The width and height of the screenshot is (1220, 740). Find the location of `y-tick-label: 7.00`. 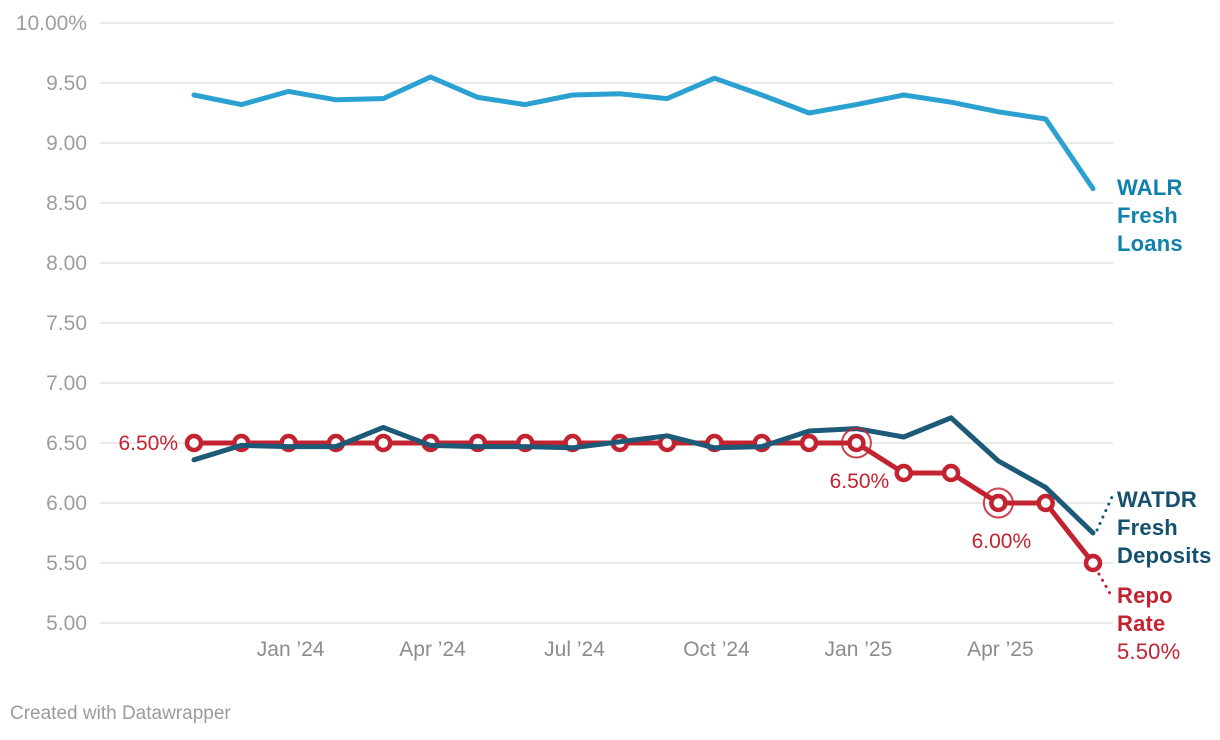

y-tick-label: 7.00 is located at coordinates (66, 383).